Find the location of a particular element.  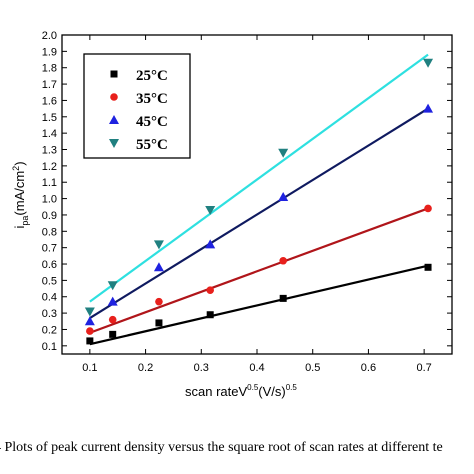

y-tick-label: 1.5 is located at coordinates (49, 118).